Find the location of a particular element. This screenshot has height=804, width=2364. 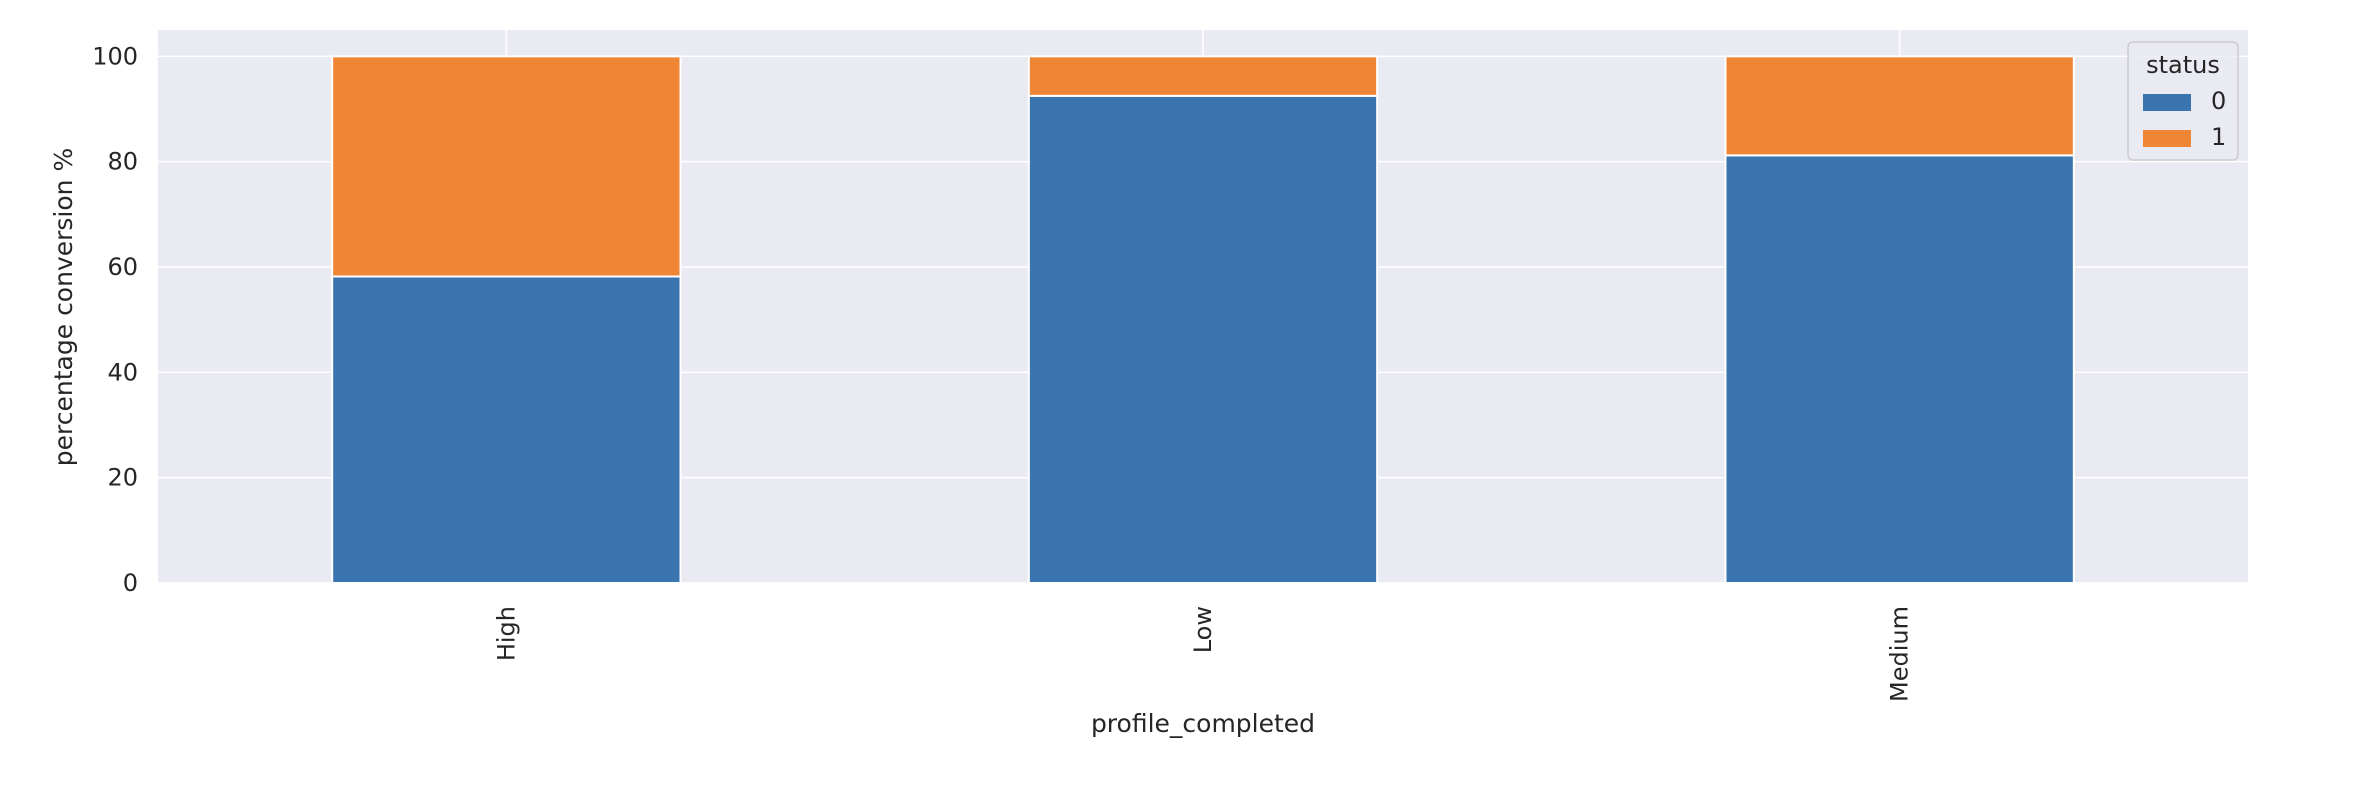

y-tick-label: 40 is located at coordinates (122, 372).